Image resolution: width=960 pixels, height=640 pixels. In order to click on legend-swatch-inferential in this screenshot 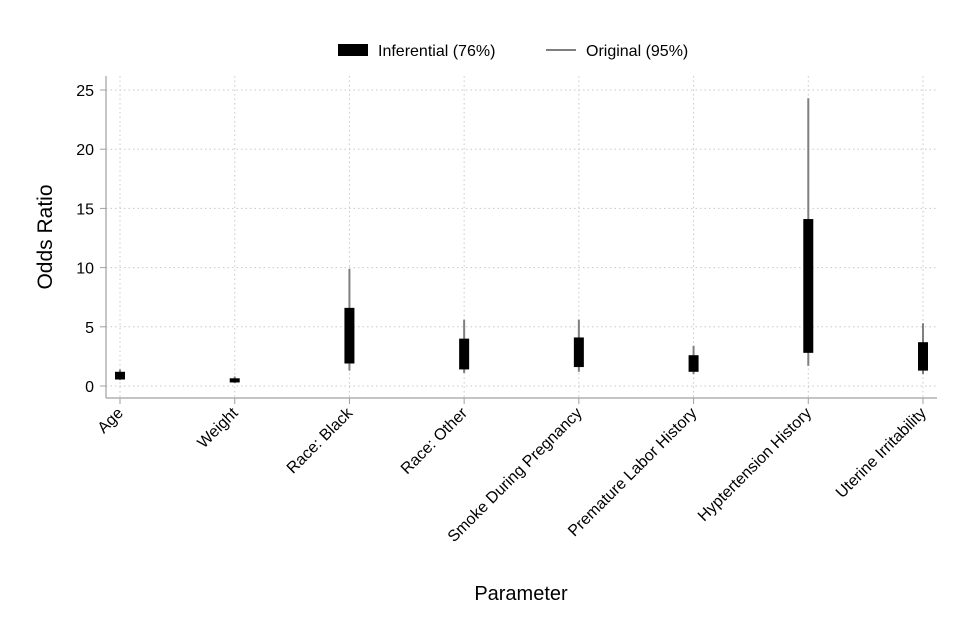, I will do `click(353, 50)`.